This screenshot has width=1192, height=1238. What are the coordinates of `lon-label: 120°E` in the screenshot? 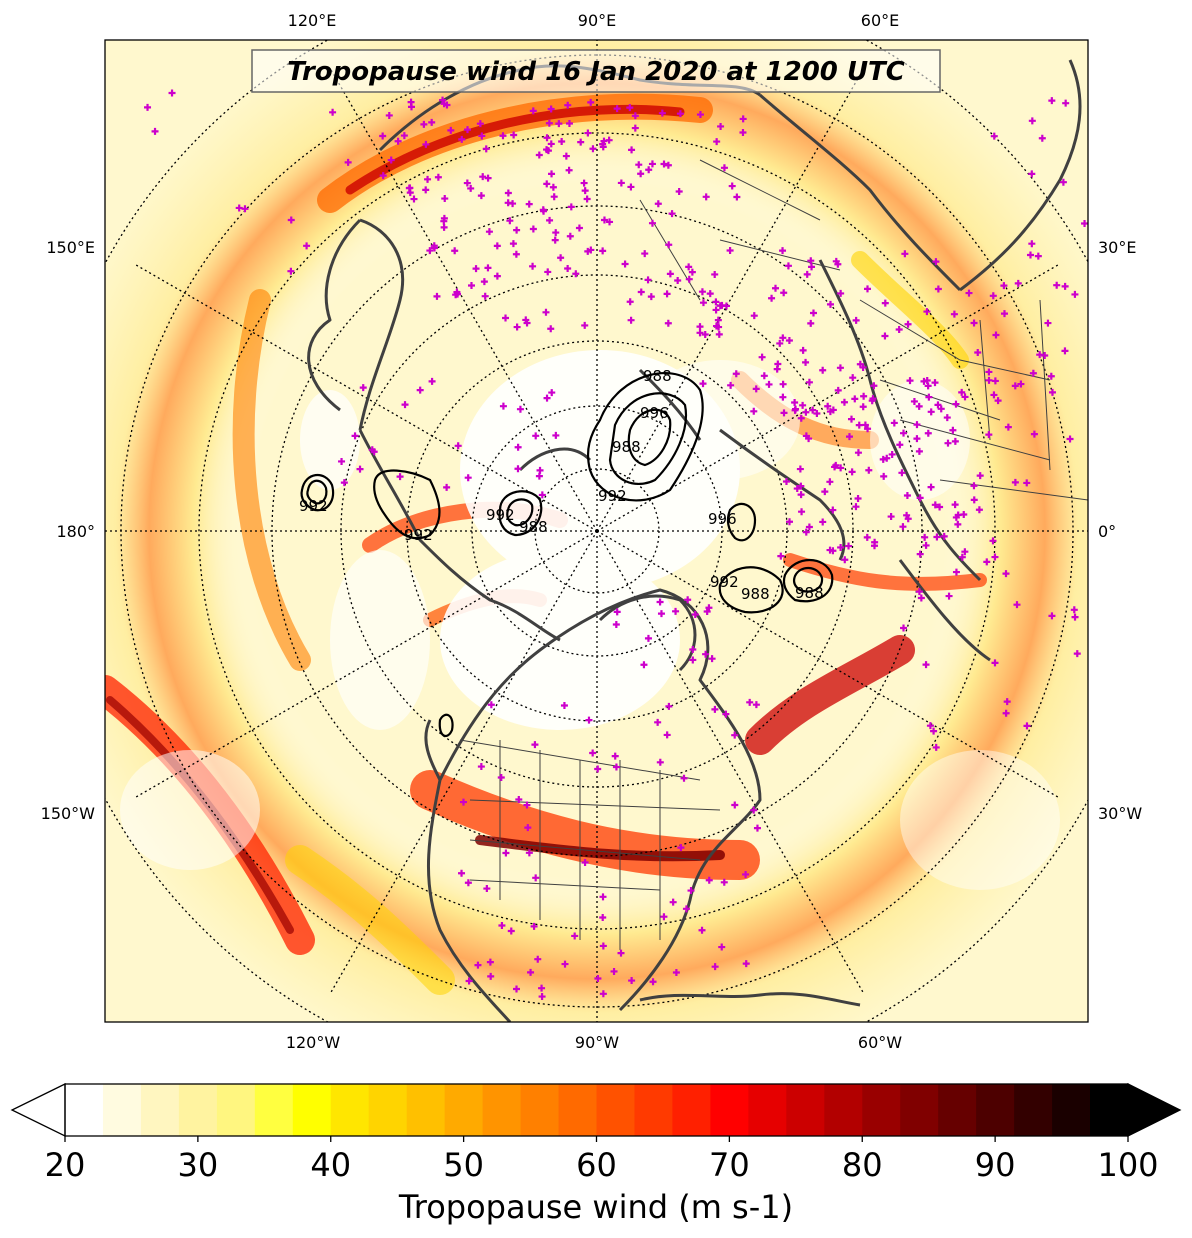 It's located at (312, 20).